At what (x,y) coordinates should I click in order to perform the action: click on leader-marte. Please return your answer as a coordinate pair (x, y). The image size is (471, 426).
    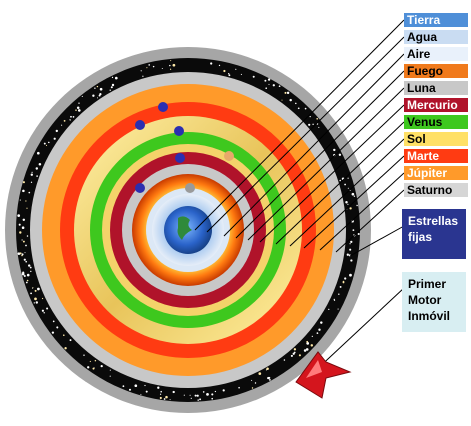
    Looking at the image, I should click on (354, 202).